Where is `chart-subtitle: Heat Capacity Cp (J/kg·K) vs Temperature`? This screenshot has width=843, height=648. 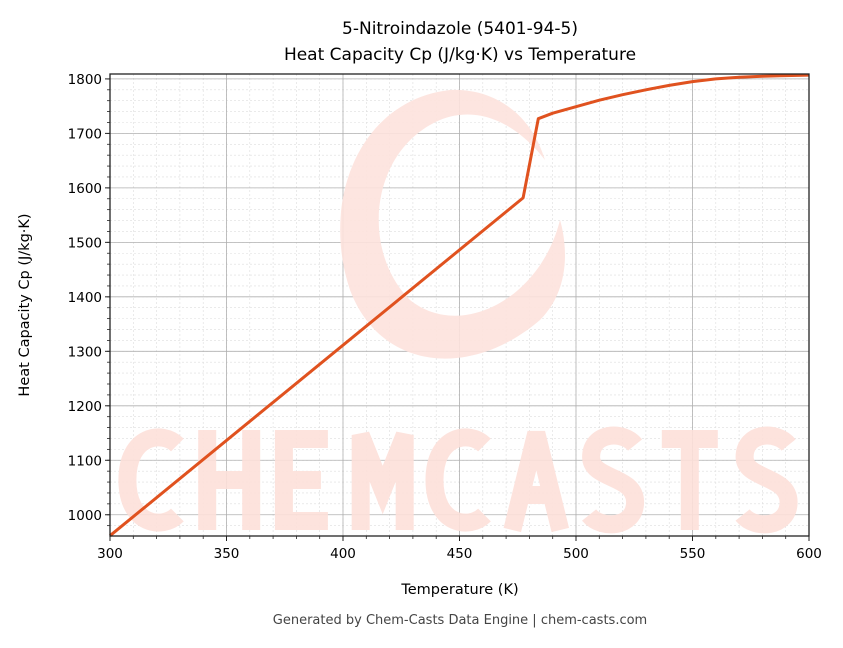
chart-subtitle: Heat Capacity Cp (J/kg·K) vs Temperature is located at coordinates (460, 55).